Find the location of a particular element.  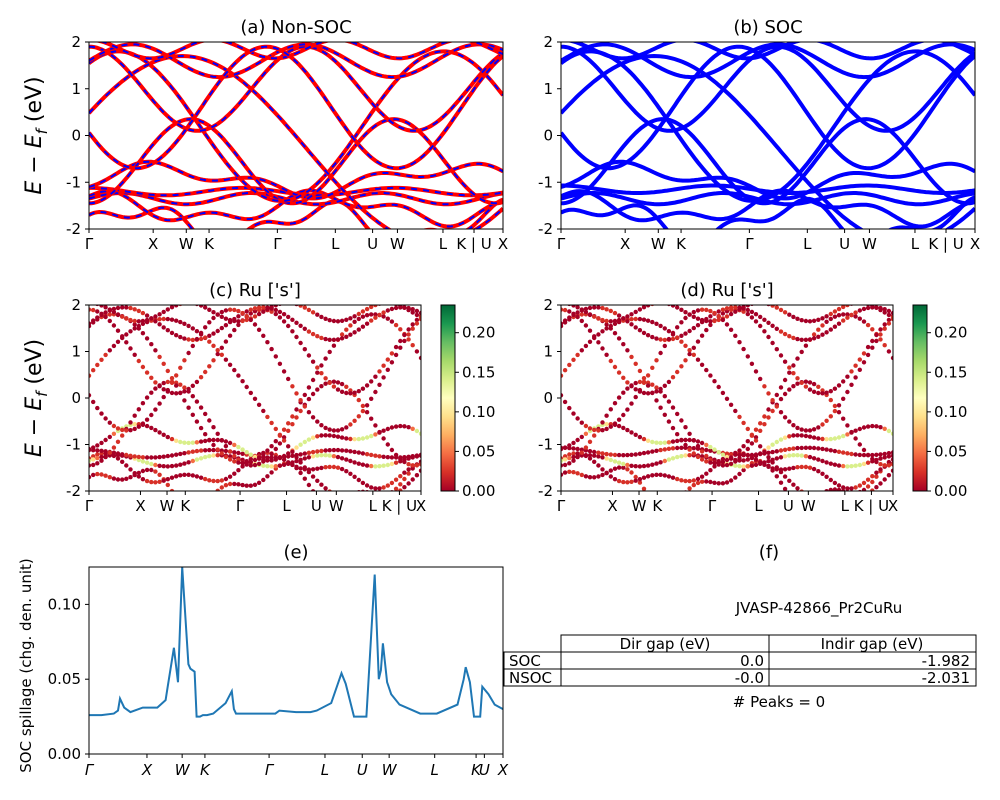

panel-title: (b) SOC is located at coordinates (767, 27).